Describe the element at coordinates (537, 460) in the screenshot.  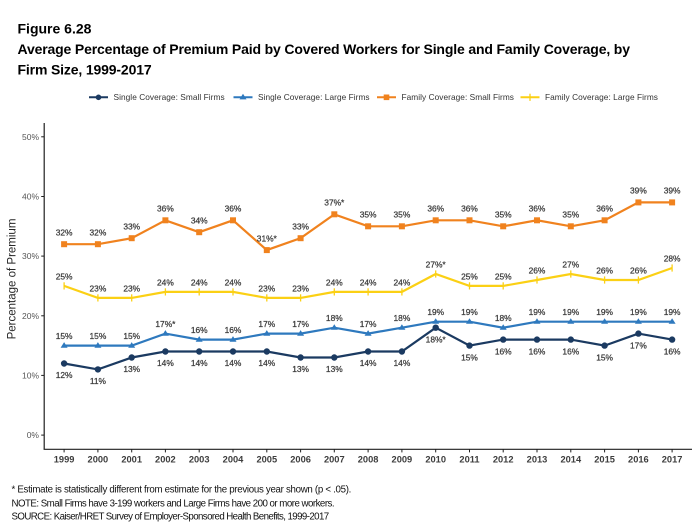
I see `svg-text: 2013` at that location.